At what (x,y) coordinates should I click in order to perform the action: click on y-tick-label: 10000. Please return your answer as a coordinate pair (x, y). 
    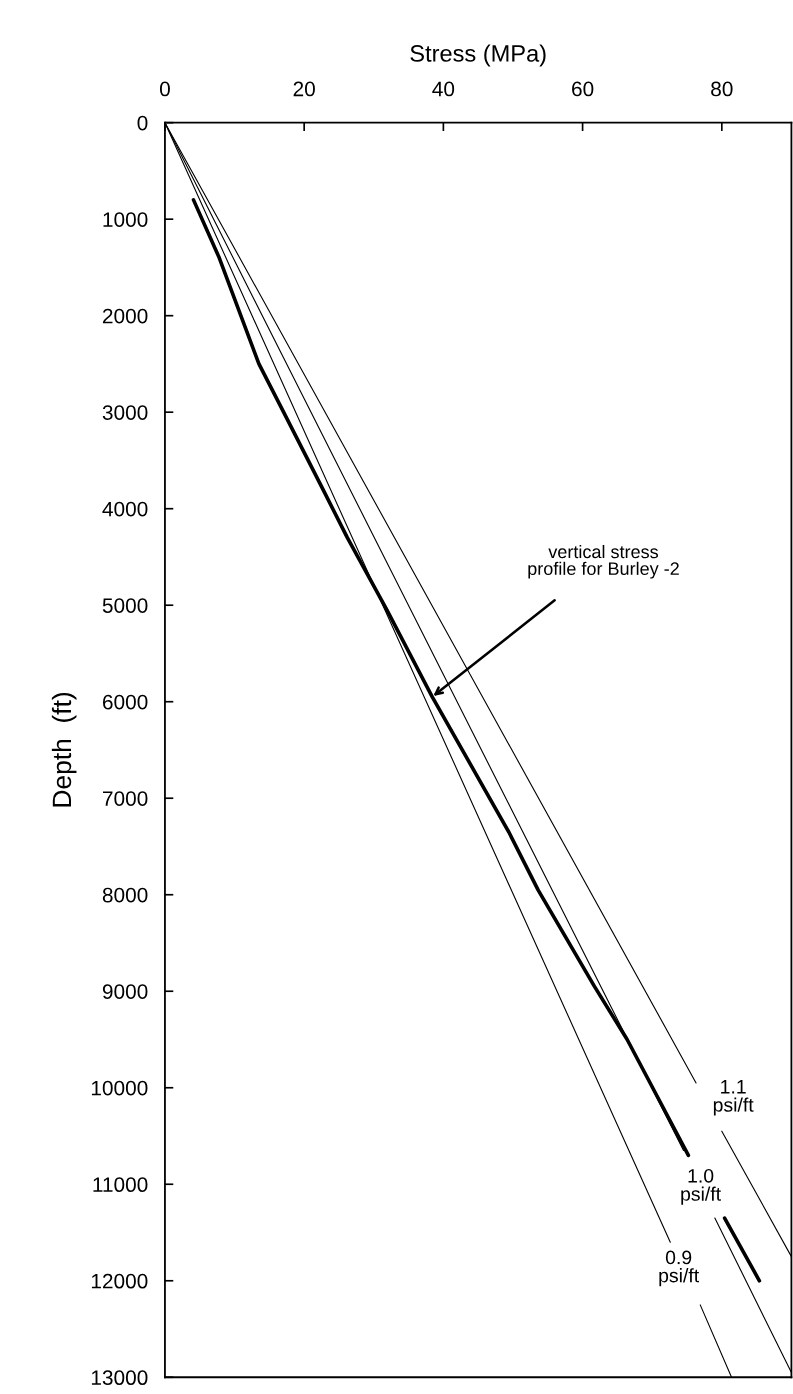
    Looking at the image, I should click on (119, 1088).